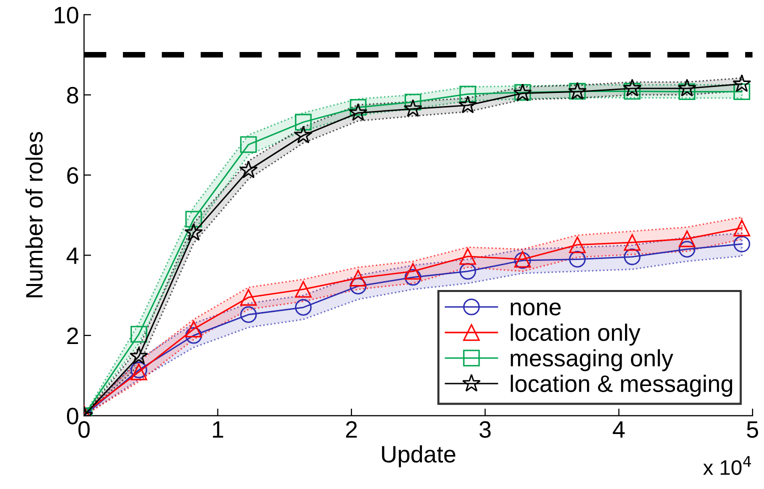  I want to click on y-tick-label: 0, so click(72, 416).